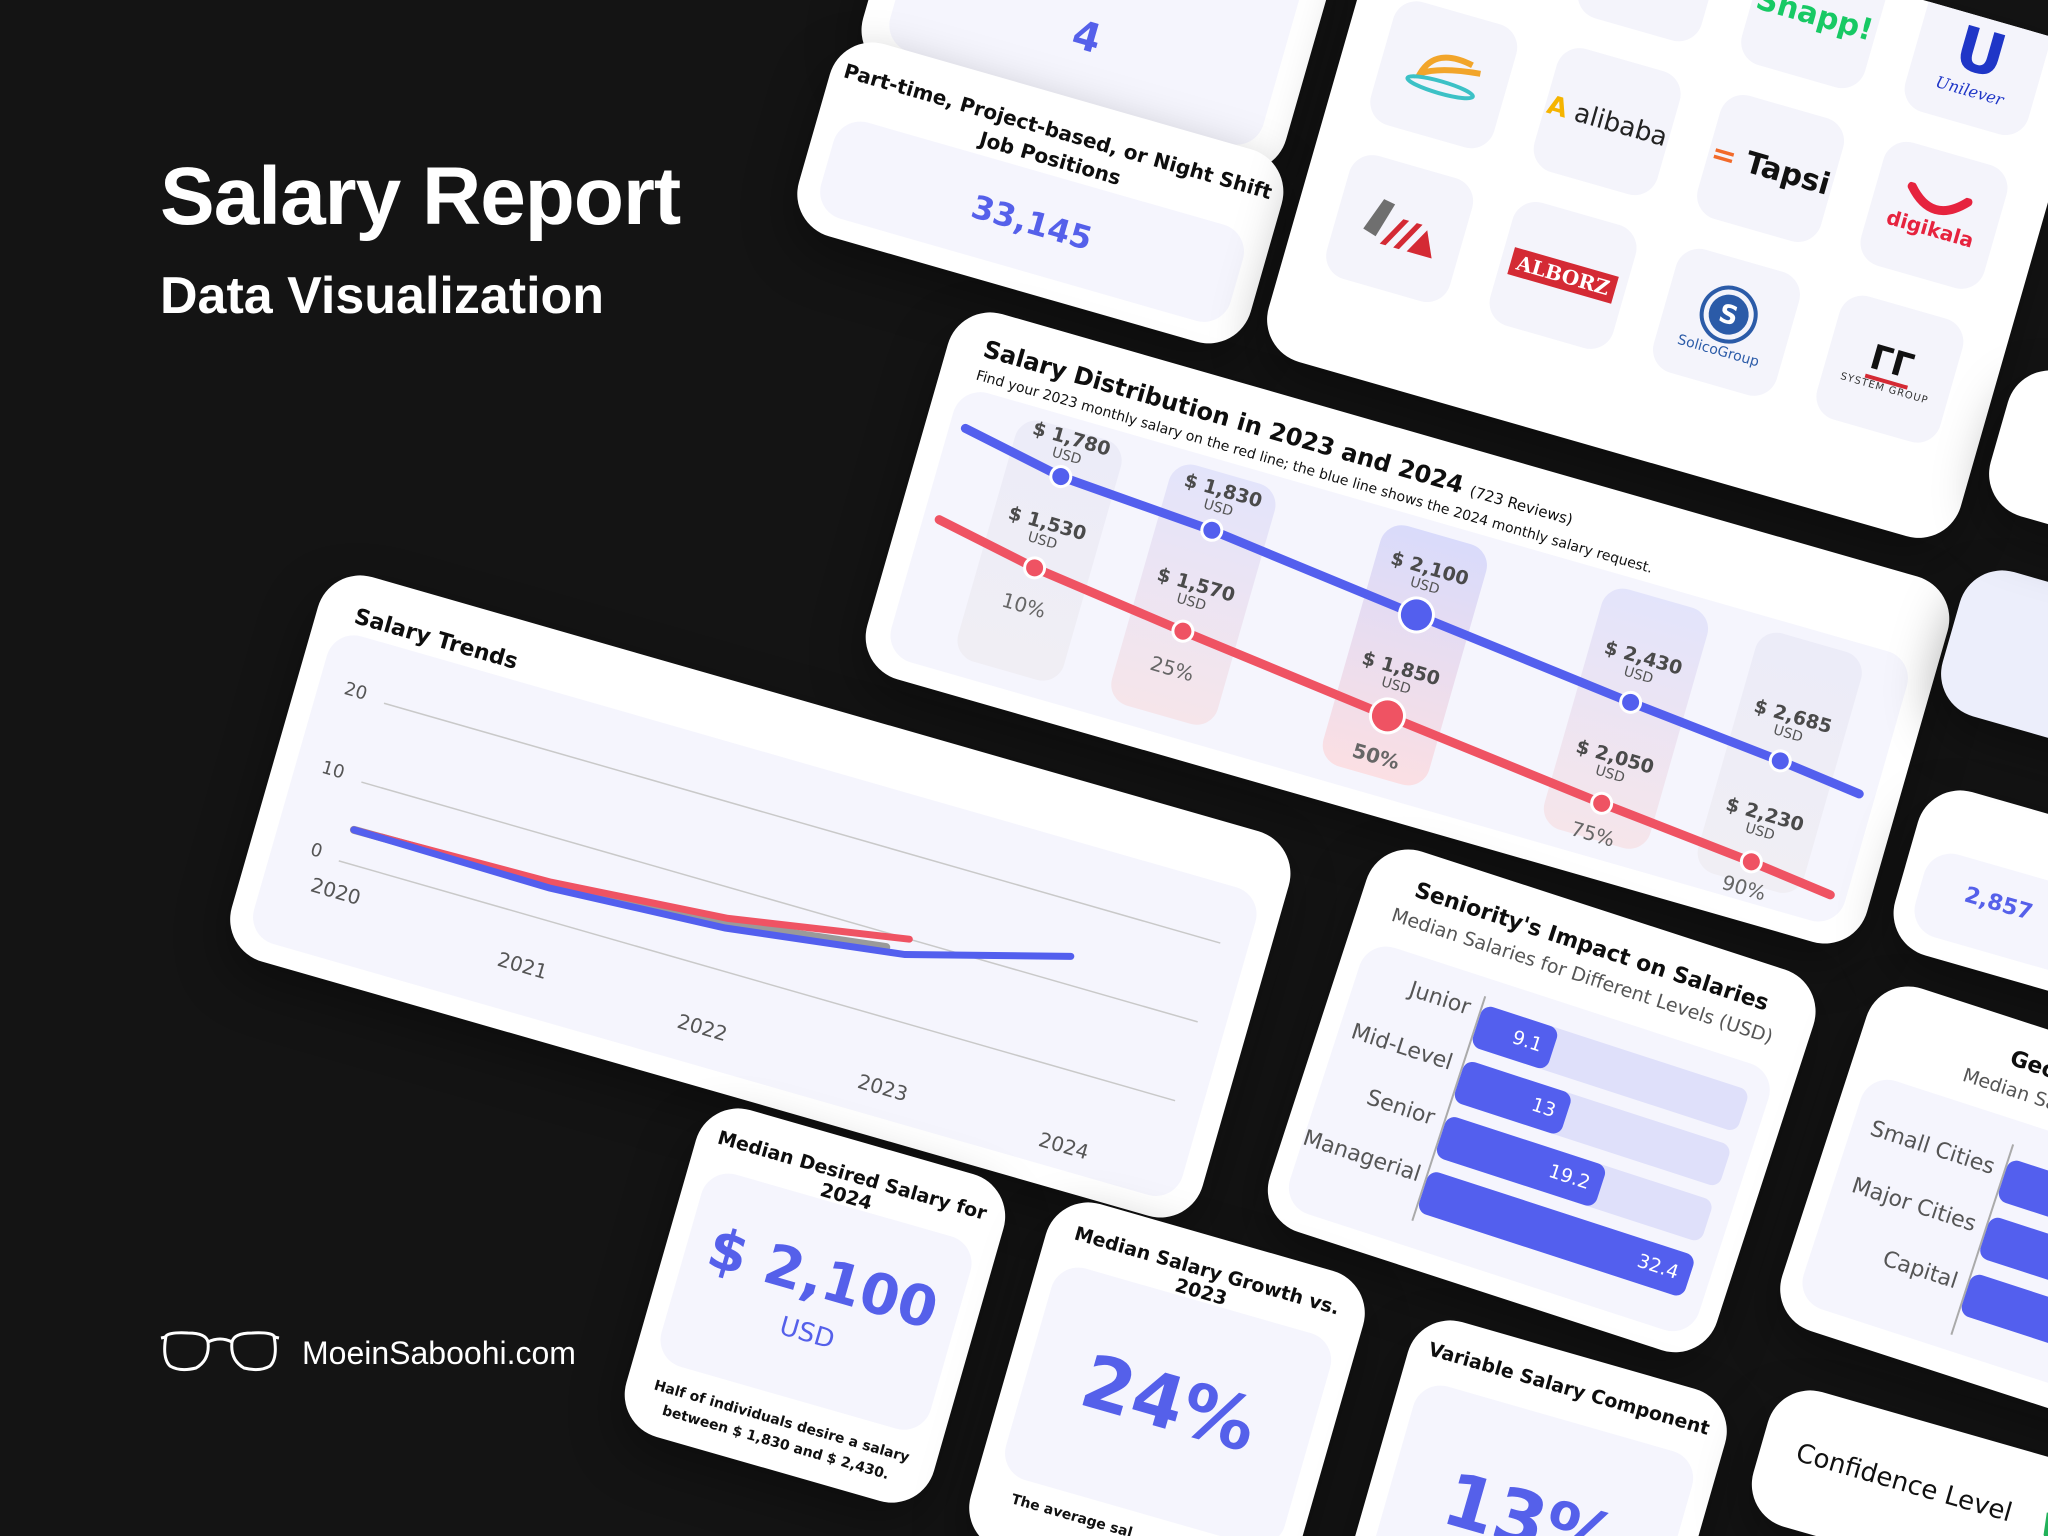 The image size is (2048, 1536). Describe the element at coordinates (1399, 661) in the screenshot. I see `distribution-lines` at that location.